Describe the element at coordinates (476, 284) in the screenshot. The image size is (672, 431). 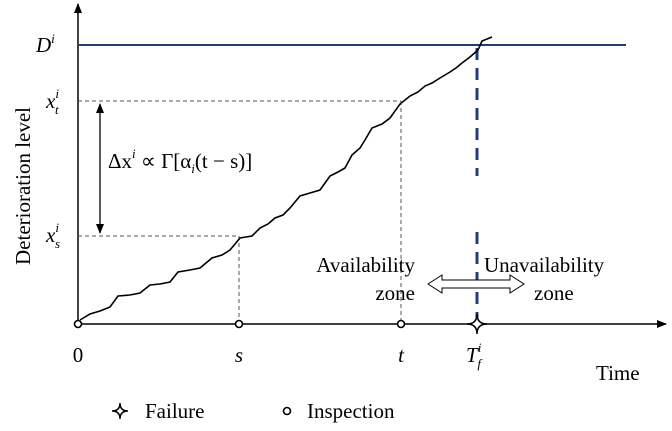
I see `zone-arrow` at that location.